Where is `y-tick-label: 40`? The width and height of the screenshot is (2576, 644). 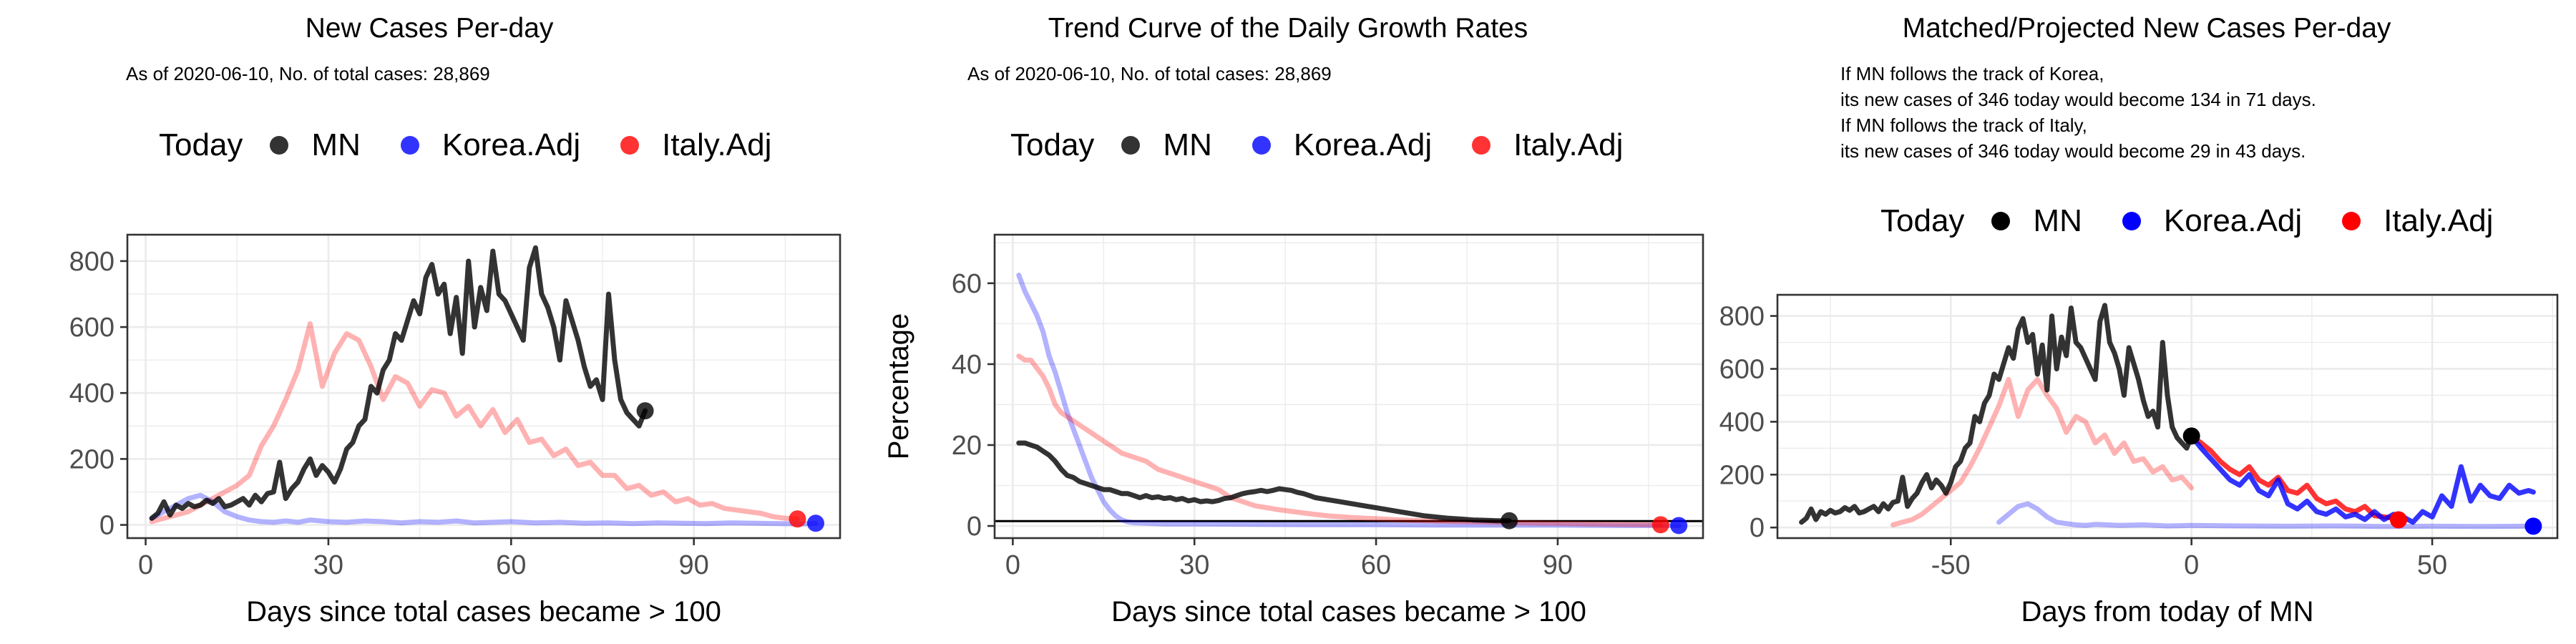
y-tick-label: 40 is located at coordinates (967, 365).